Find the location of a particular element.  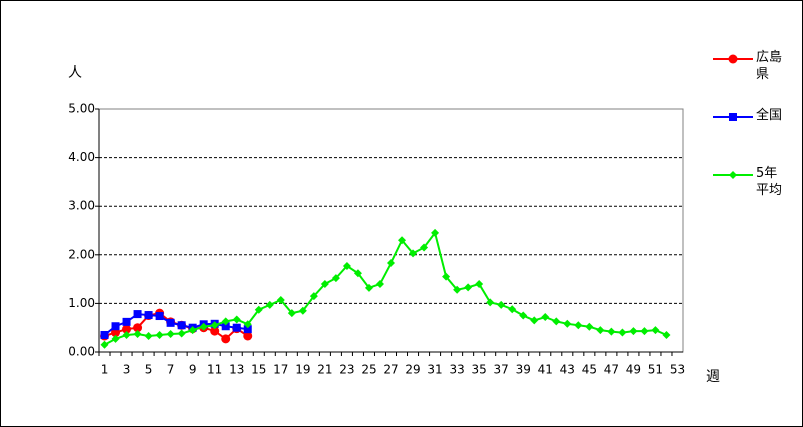

y-axis-label: 人 is located at coordinates (75, 73).